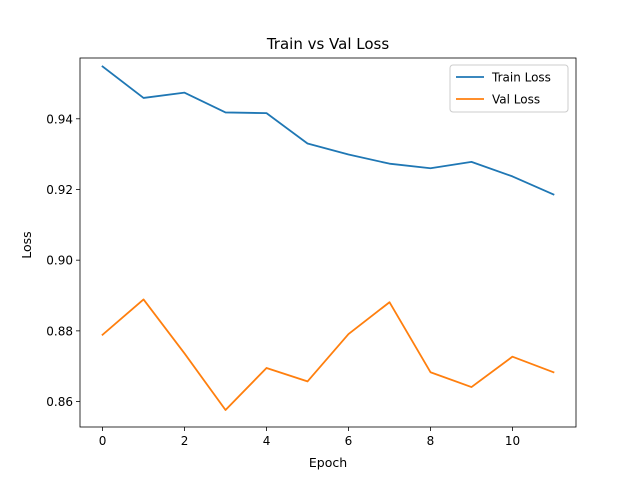 The width and height of the screenshot is (640, 480). Describe the element at coordinates (349, 441) in the screenshot. I see `x-tick-label: 6` at that location.